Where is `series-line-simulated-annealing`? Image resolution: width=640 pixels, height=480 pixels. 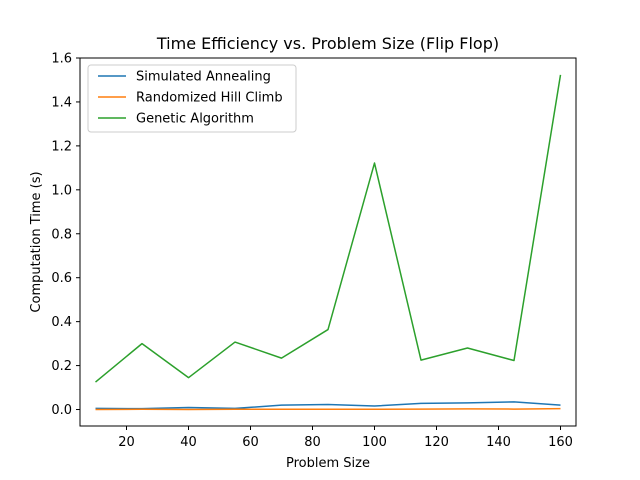 series-line-simulated-annealing is located at coordinates (328, 405).